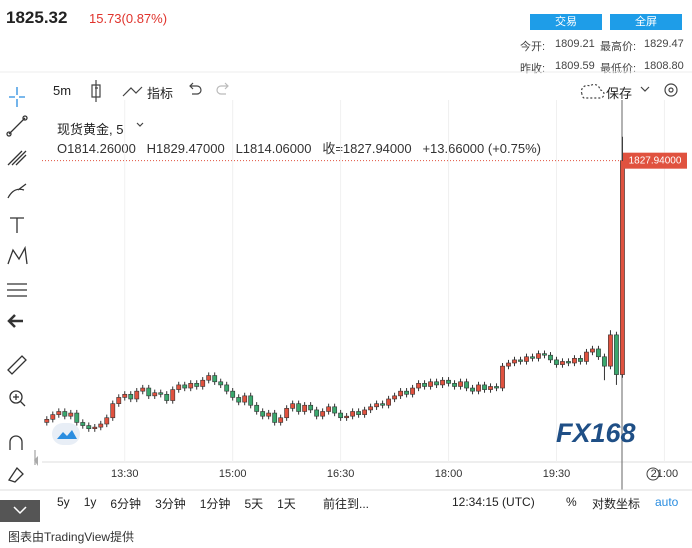 Image resolution: width=692 pixels, height=548 pixels. I want to click on price: 1825.32, so click(37, 17).